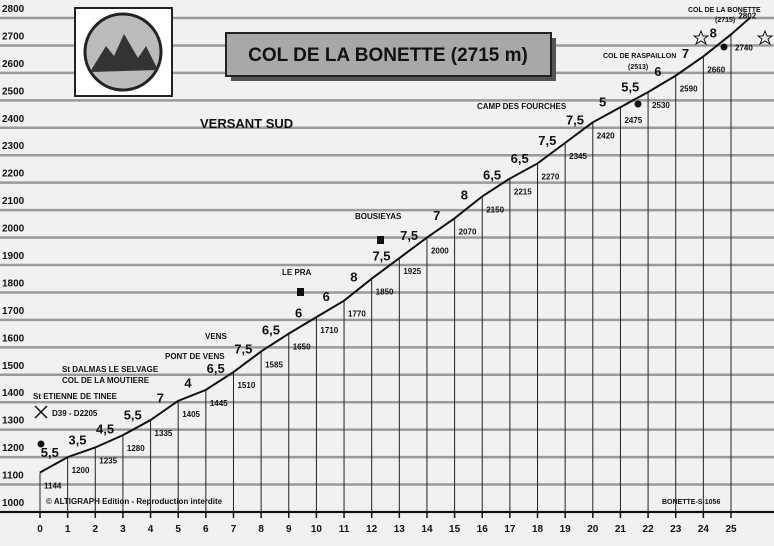 The width and height of the screenshot is (774, 546). Describe the element at coordinates (105, 428) in the screenshot. I see `gradient-label: 4,5` at that location.